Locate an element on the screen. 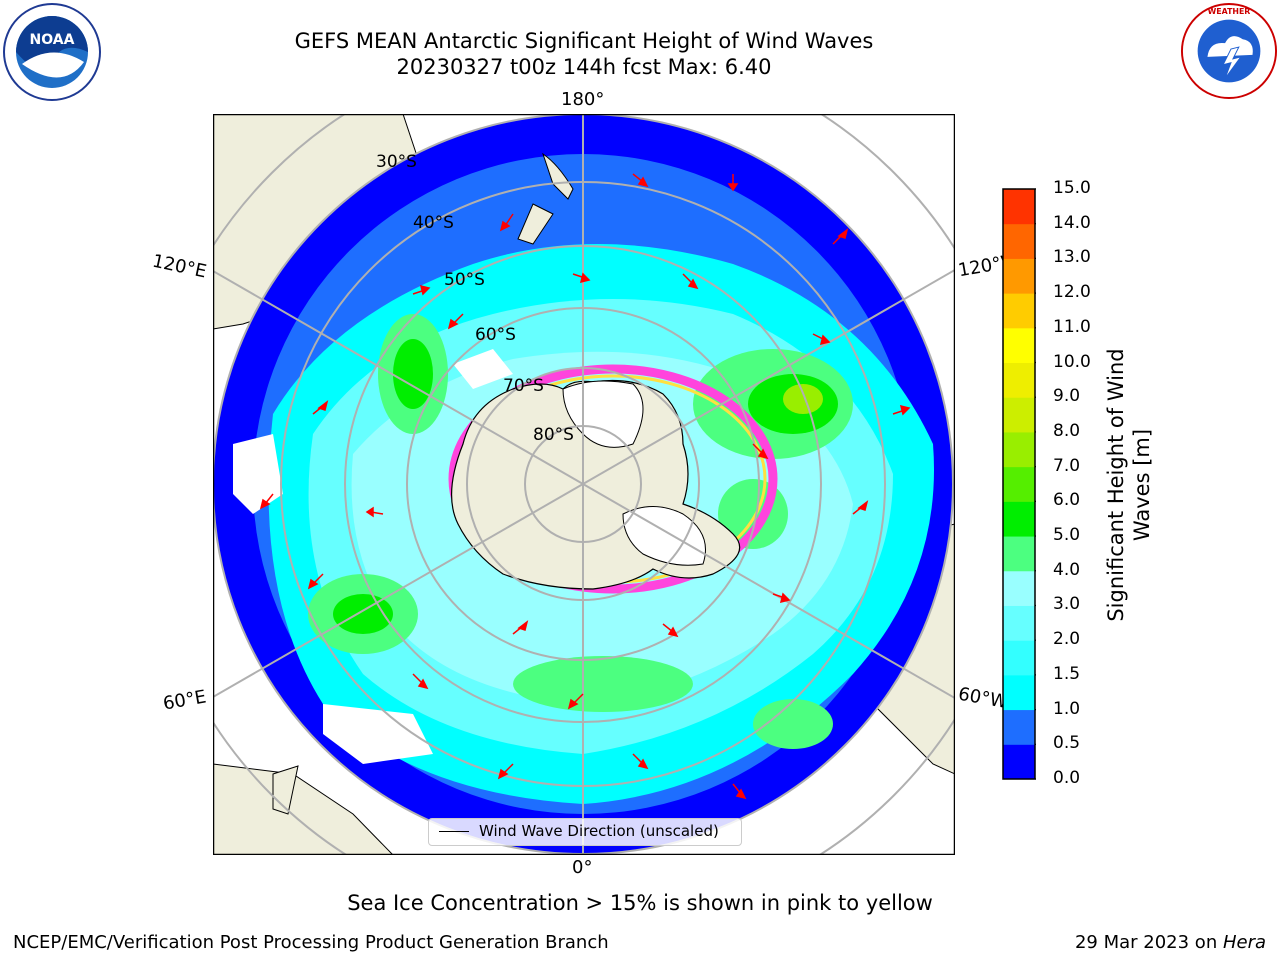 Image resolution: width=1280 pixels, height=960 pixels. colorbar is located at coordinates (1019, 484).